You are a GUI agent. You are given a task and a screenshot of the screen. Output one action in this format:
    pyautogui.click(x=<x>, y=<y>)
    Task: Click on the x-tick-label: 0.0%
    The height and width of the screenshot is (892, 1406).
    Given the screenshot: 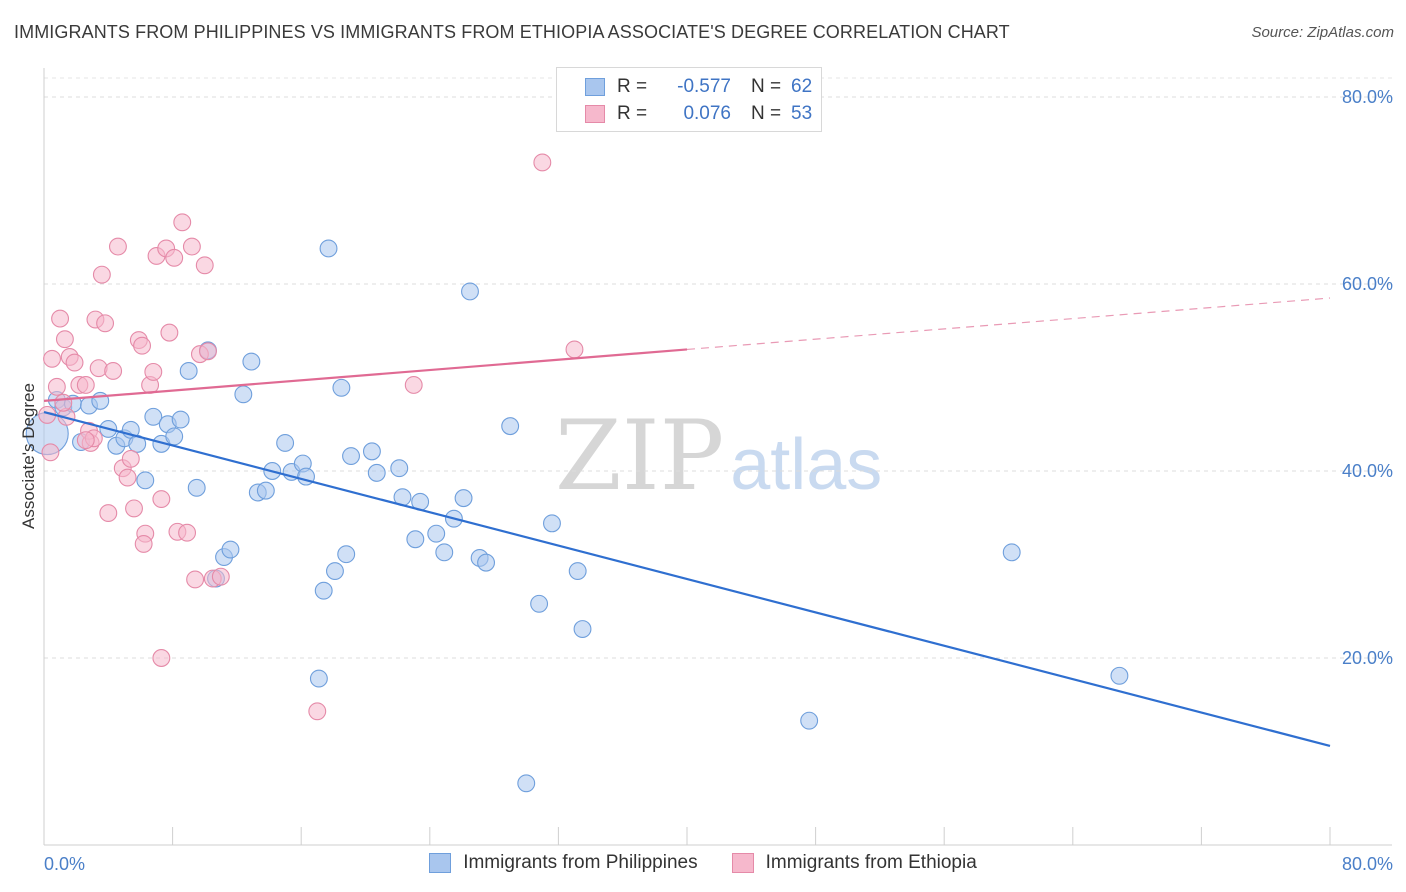 What is the action you would take?
    pyautogui.click(x=64, y=864)
    